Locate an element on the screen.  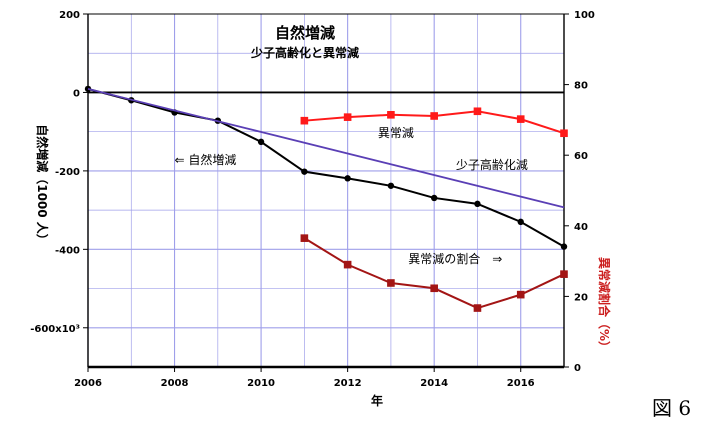
annotation-label: ⇐ 自然増減 is located at coordinates (206, 159).